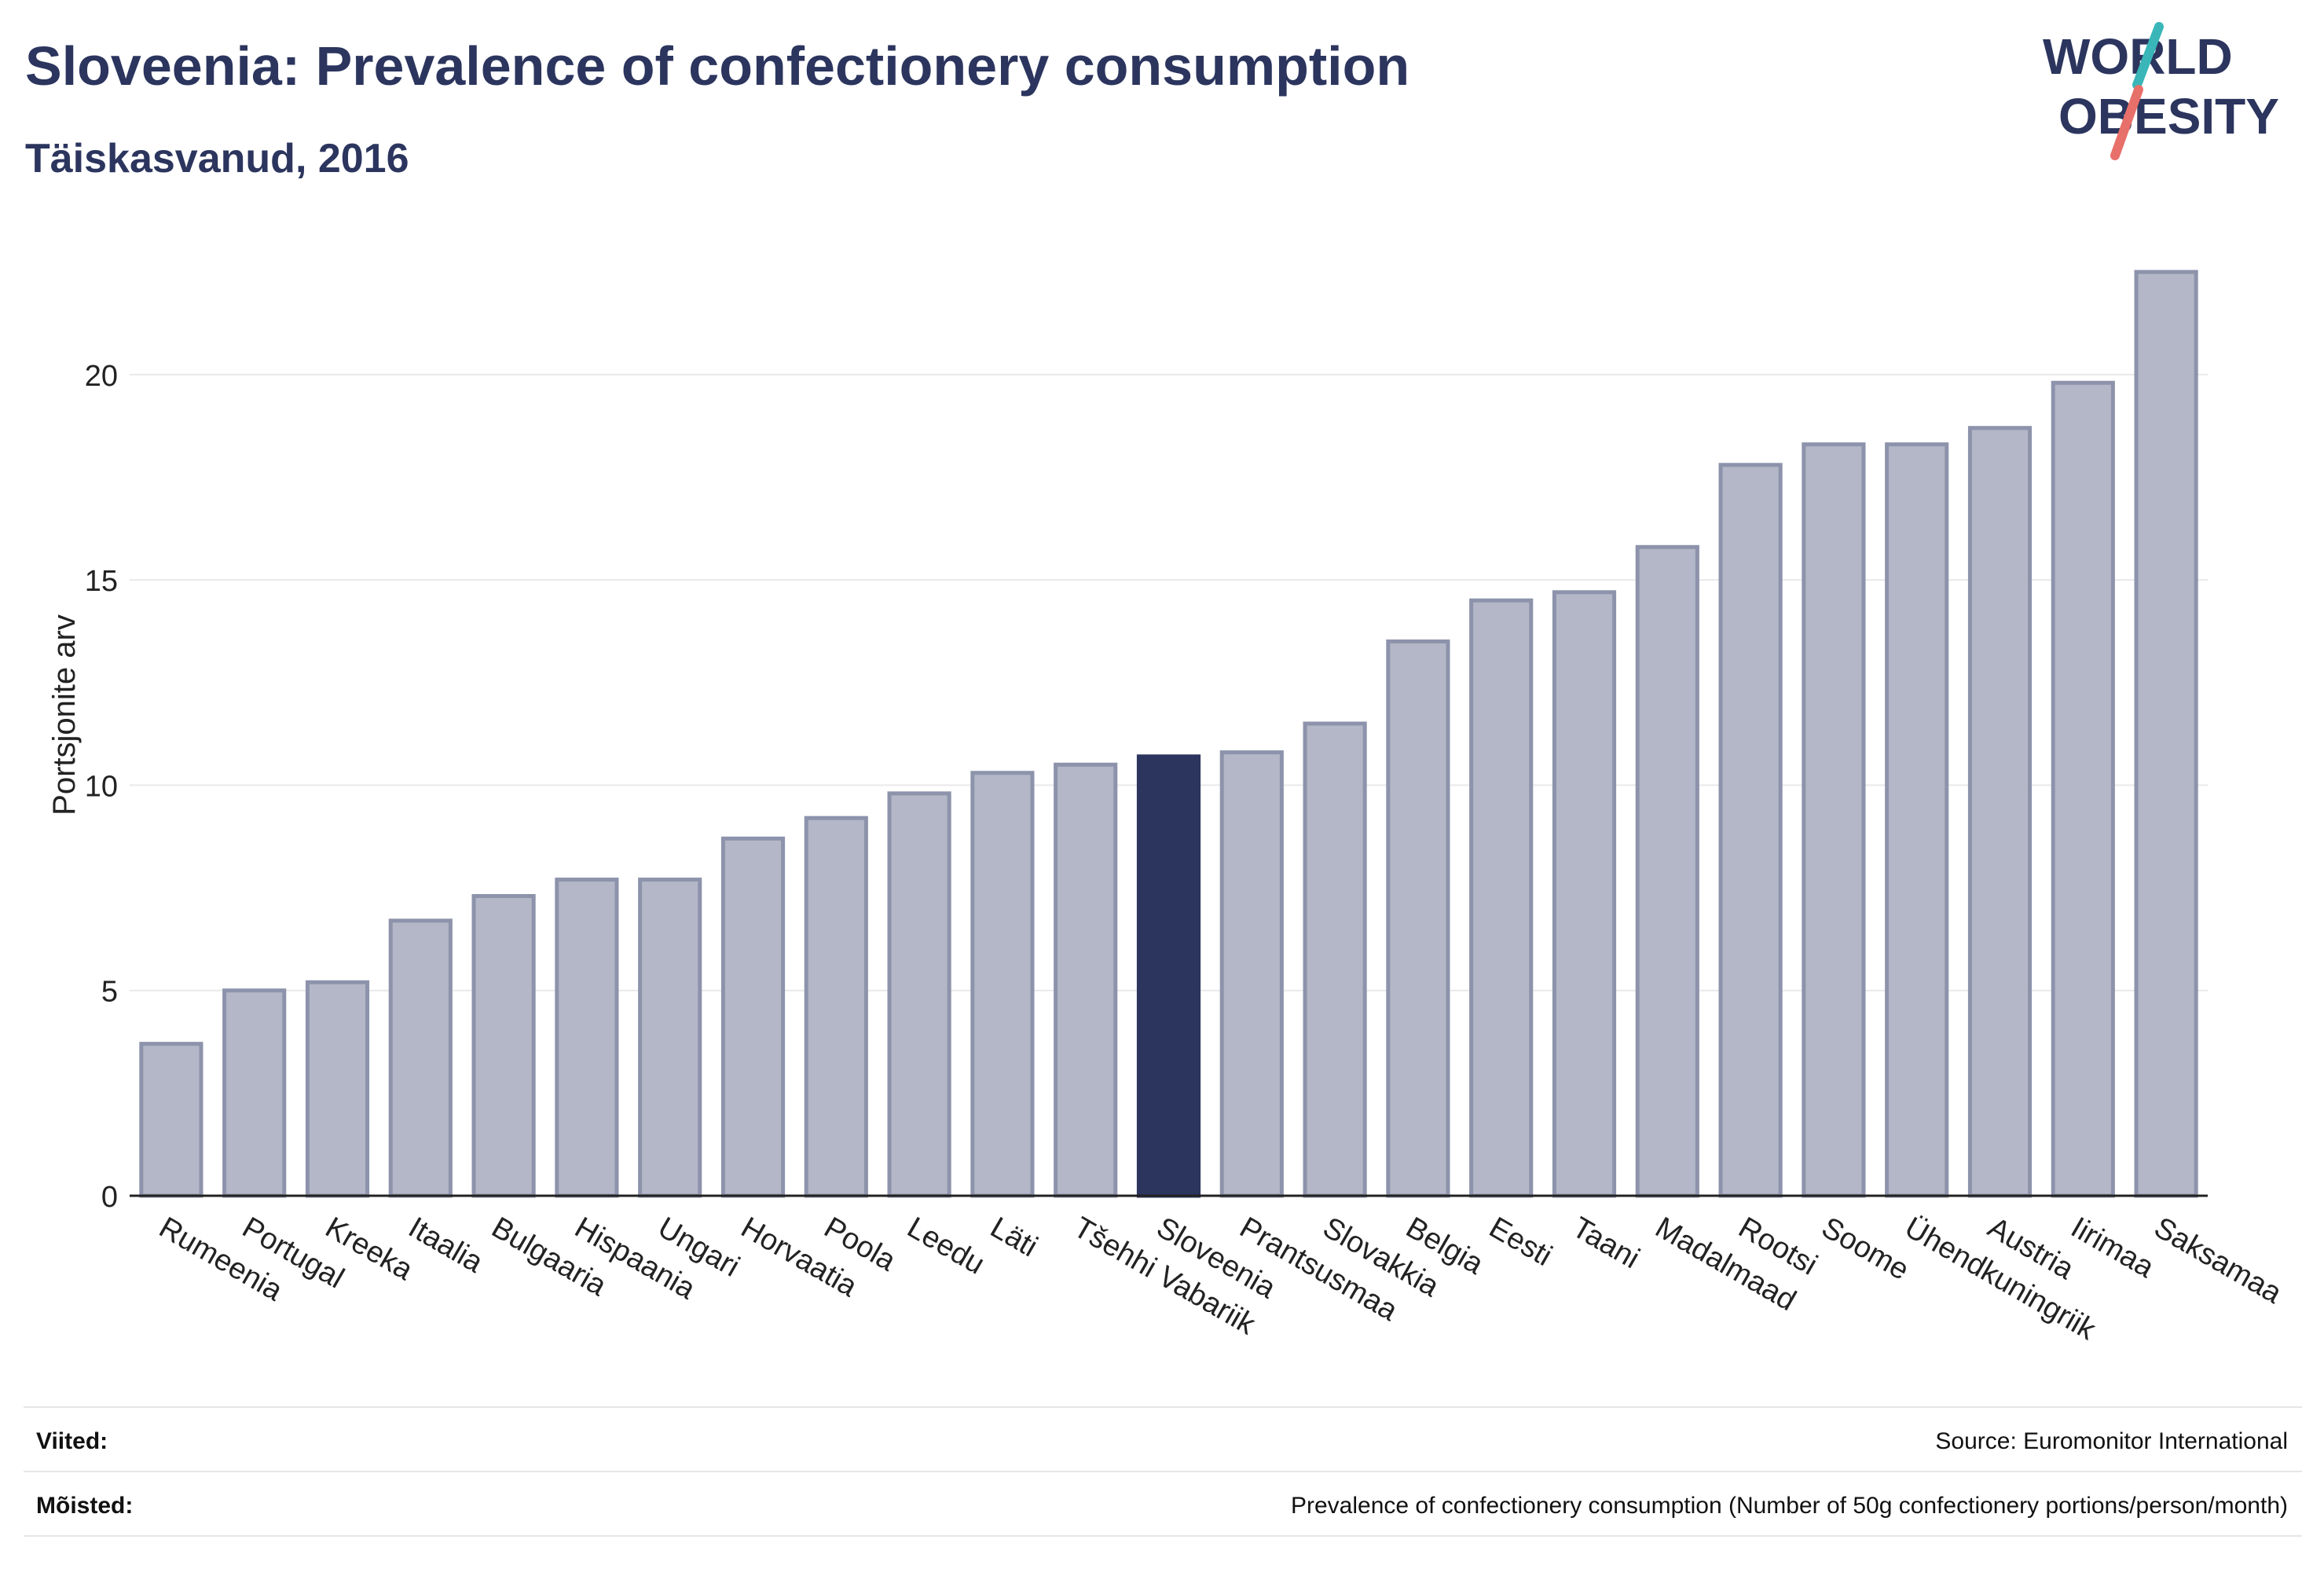 The width and height of the screenshot is (2324, 1576). Describe the element at coordinates (1750, 830) in the screenshot. I see `bar-rootsi` at that location.